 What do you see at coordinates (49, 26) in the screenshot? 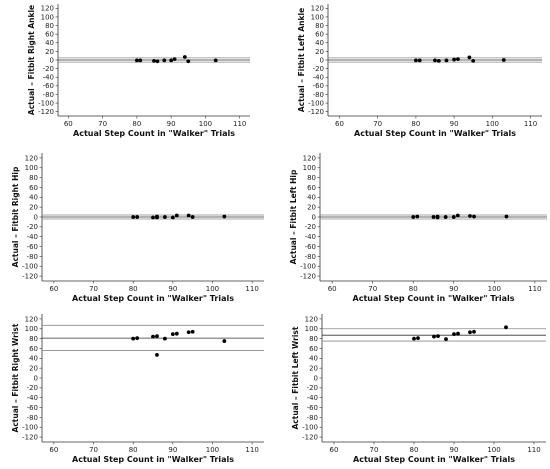
I see `y-tick-label: 80` at bounding box center [49, 26].